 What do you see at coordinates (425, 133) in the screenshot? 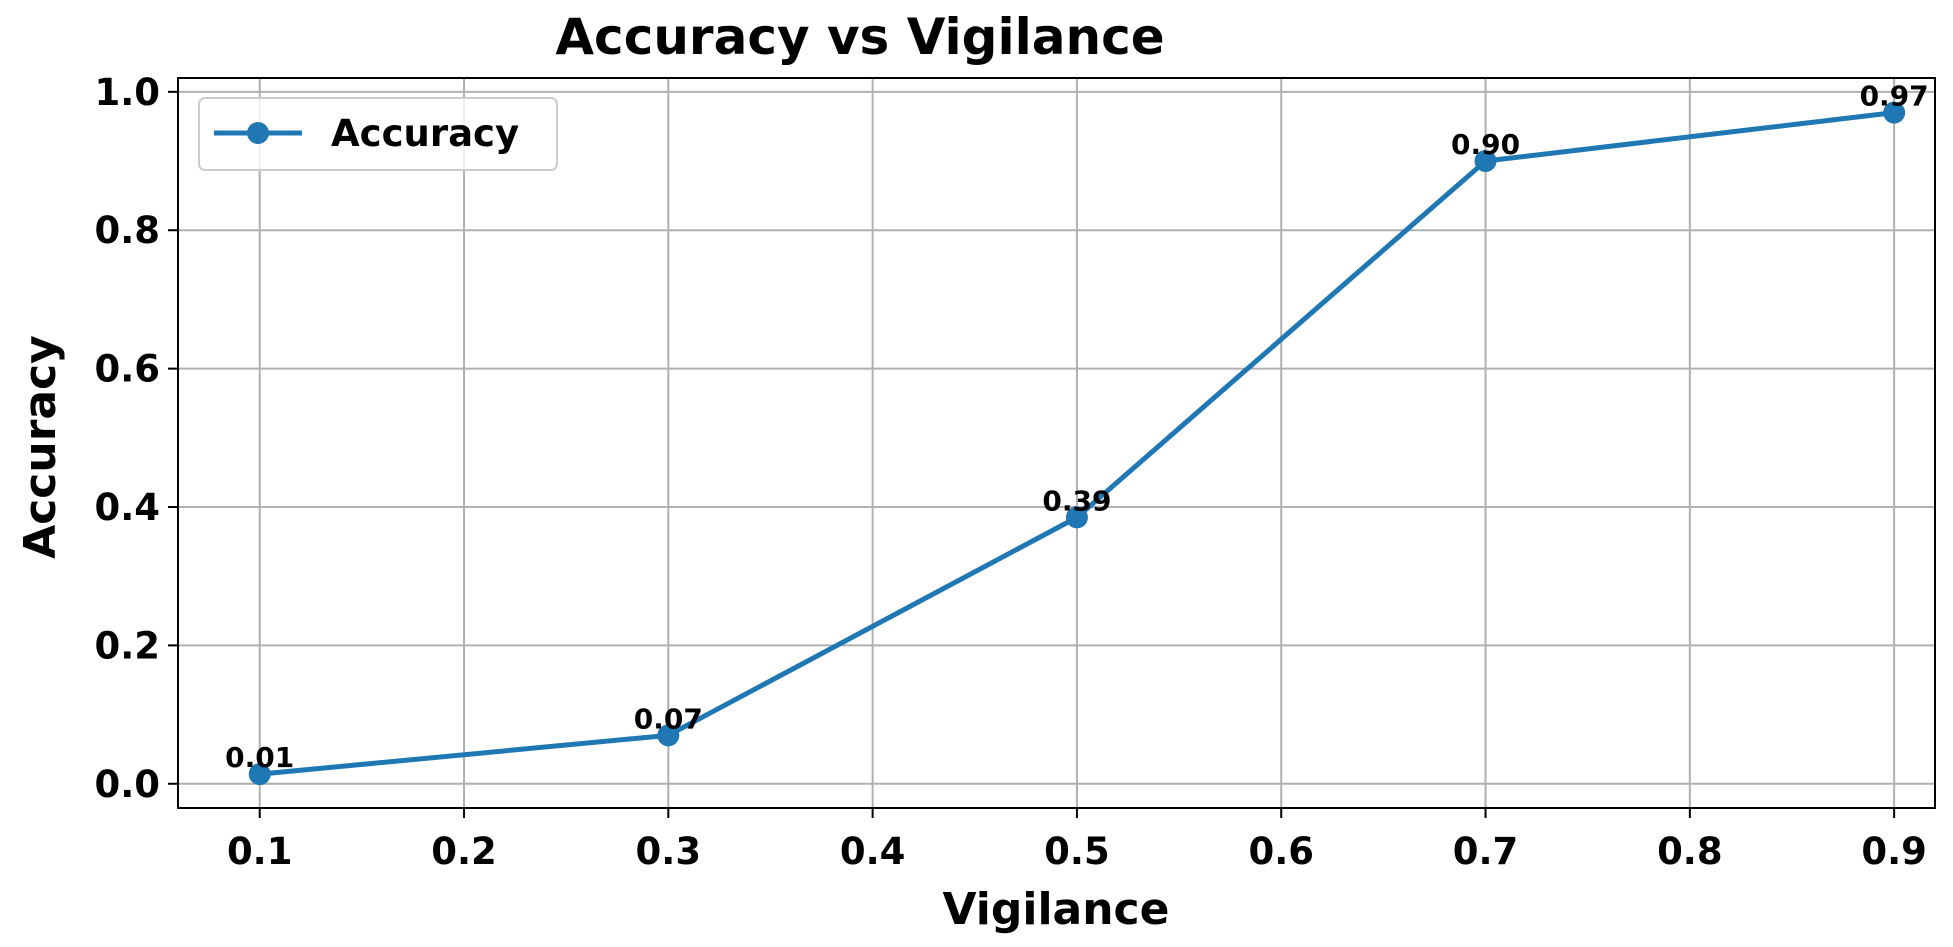
I see `legend-label: Accuracy` at bounding box center [425, 133].